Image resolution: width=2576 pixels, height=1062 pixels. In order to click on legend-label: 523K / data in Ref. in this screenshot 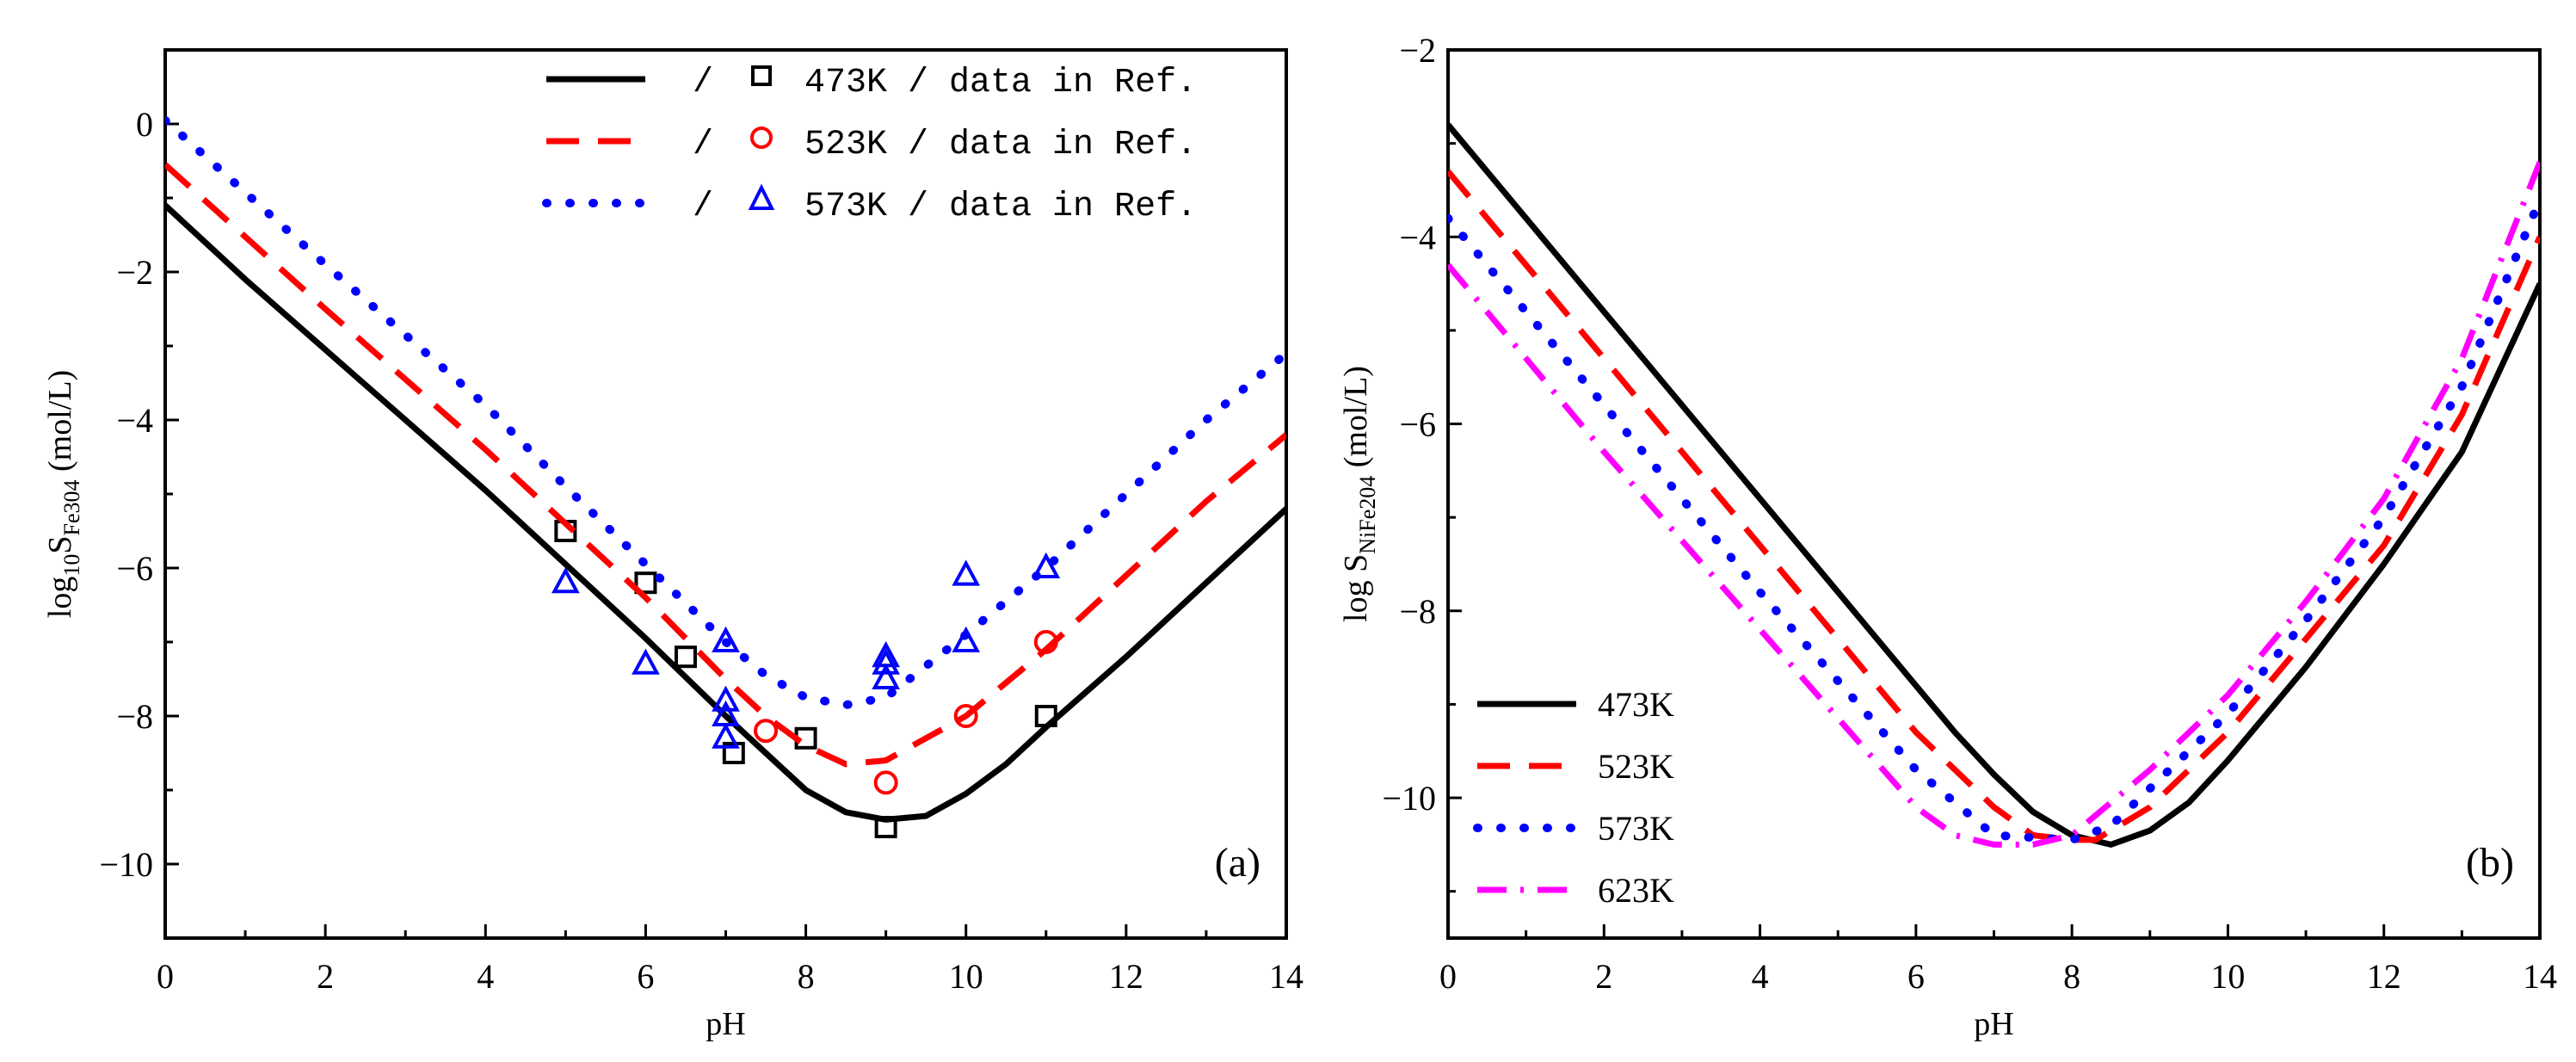, I will do `click(1001, 145)`.